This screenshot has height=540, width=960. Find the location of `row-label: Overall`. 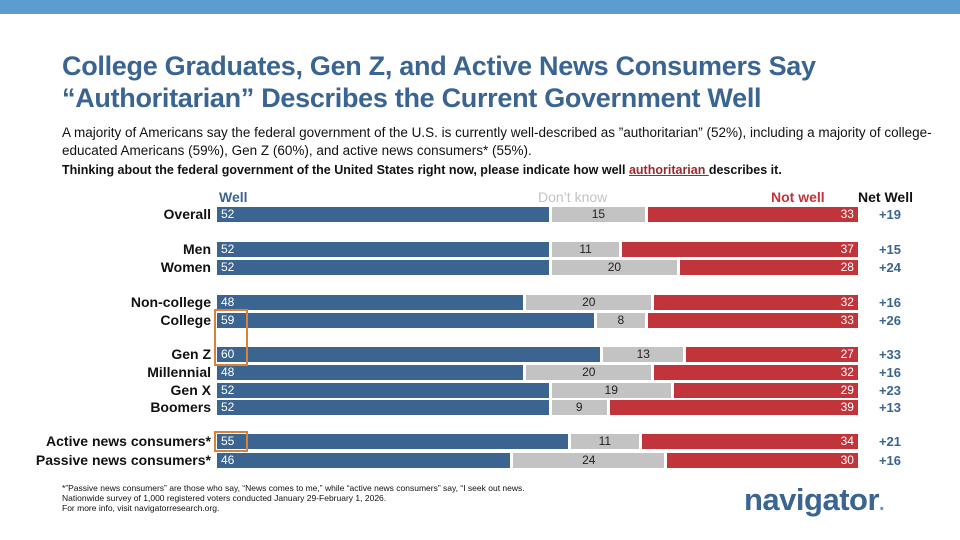

row-label: Overall is located at coordinates (187, 214).